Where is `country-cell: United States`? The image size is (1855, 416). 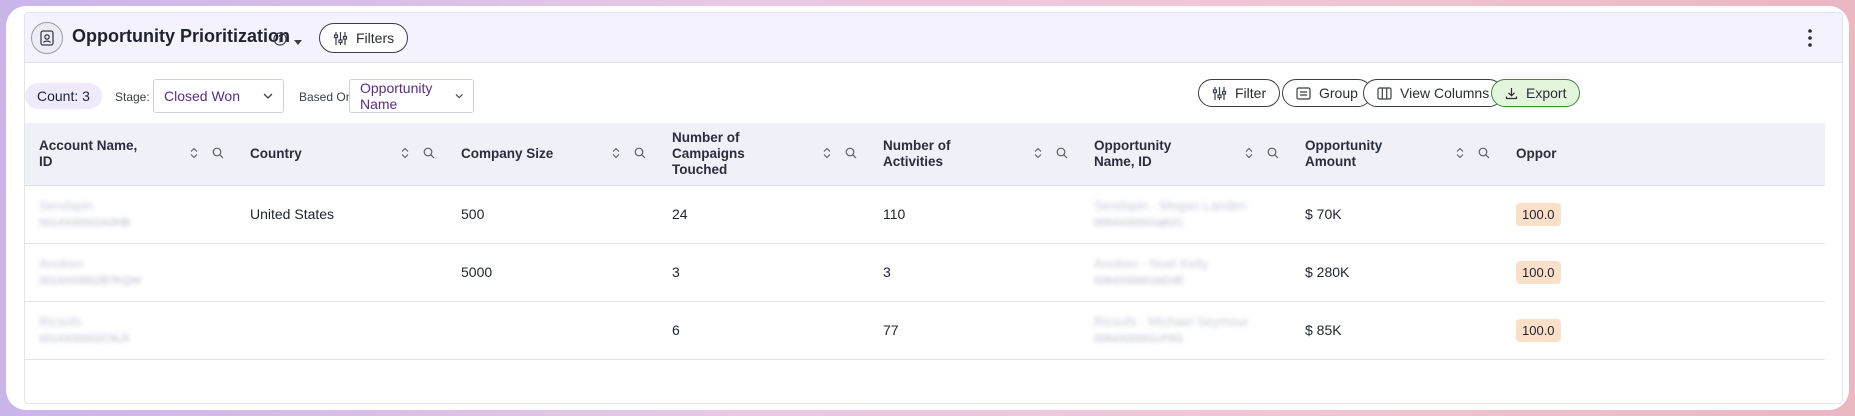
country-cell: United States is located at coordinates (341, 214).